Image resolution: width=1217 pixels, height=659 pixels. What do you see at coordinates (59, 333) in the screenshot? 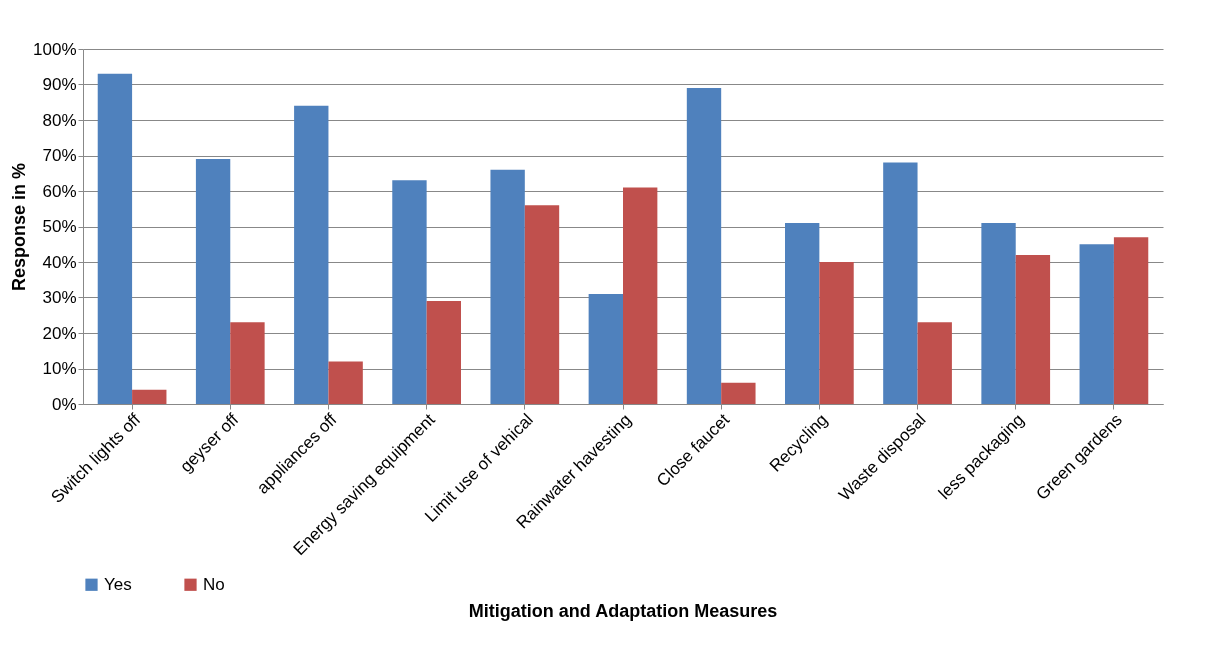
I see `y-tick-label: 20%` at bounding box center [59, 333].